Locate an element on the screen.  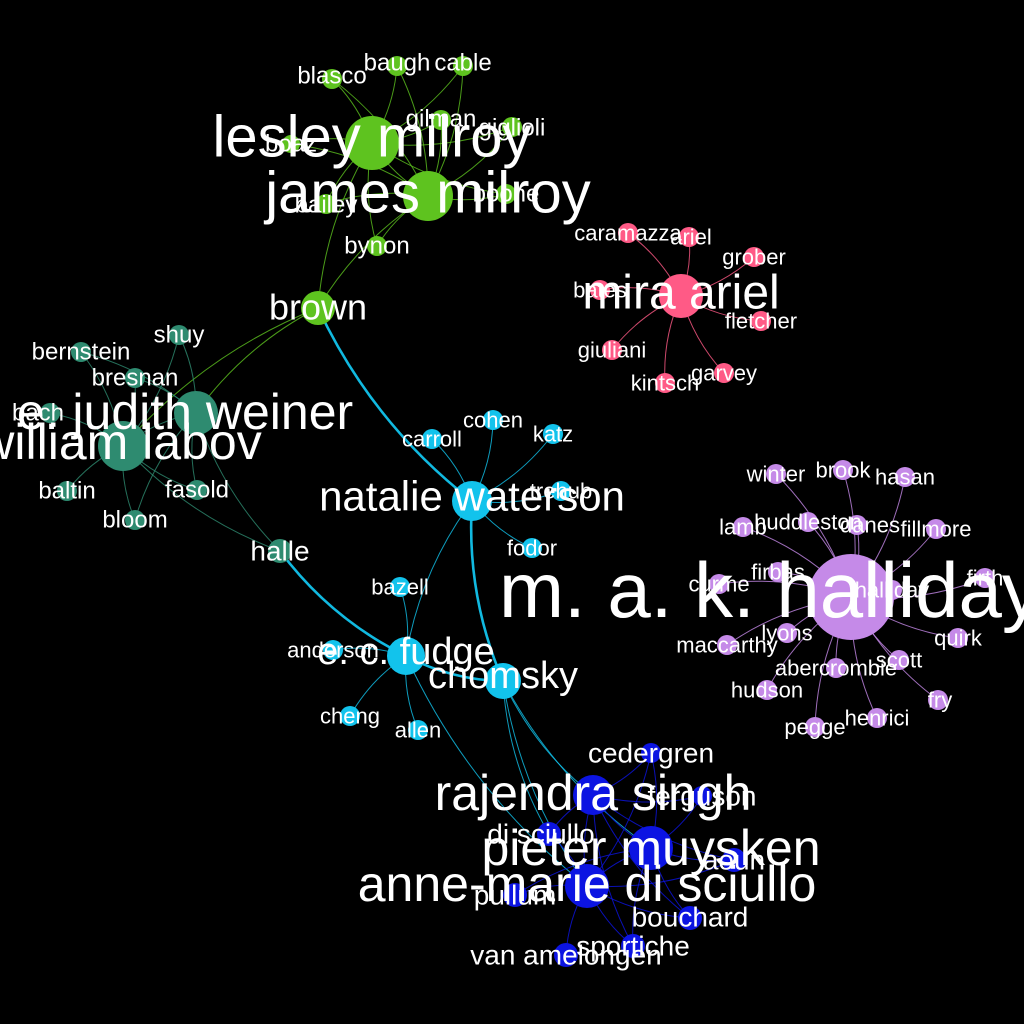
node-label-boone: boone is located at coordinates (506, 194).